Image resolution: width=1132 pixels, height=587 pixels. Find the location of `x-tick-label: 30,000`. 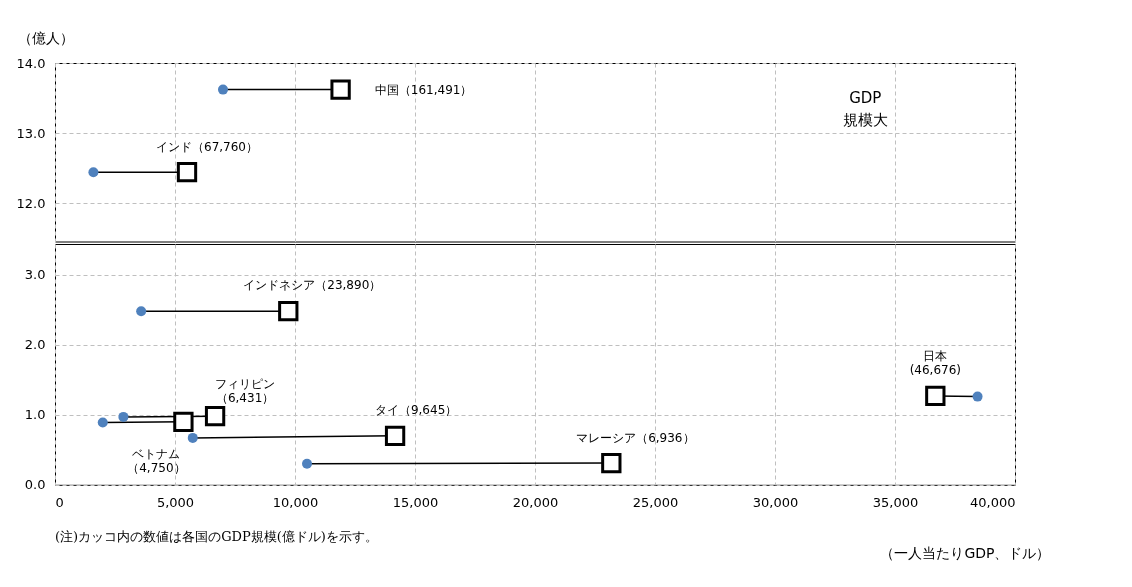

x-tick-label: 30,000 is located at coordinates (775, 503).